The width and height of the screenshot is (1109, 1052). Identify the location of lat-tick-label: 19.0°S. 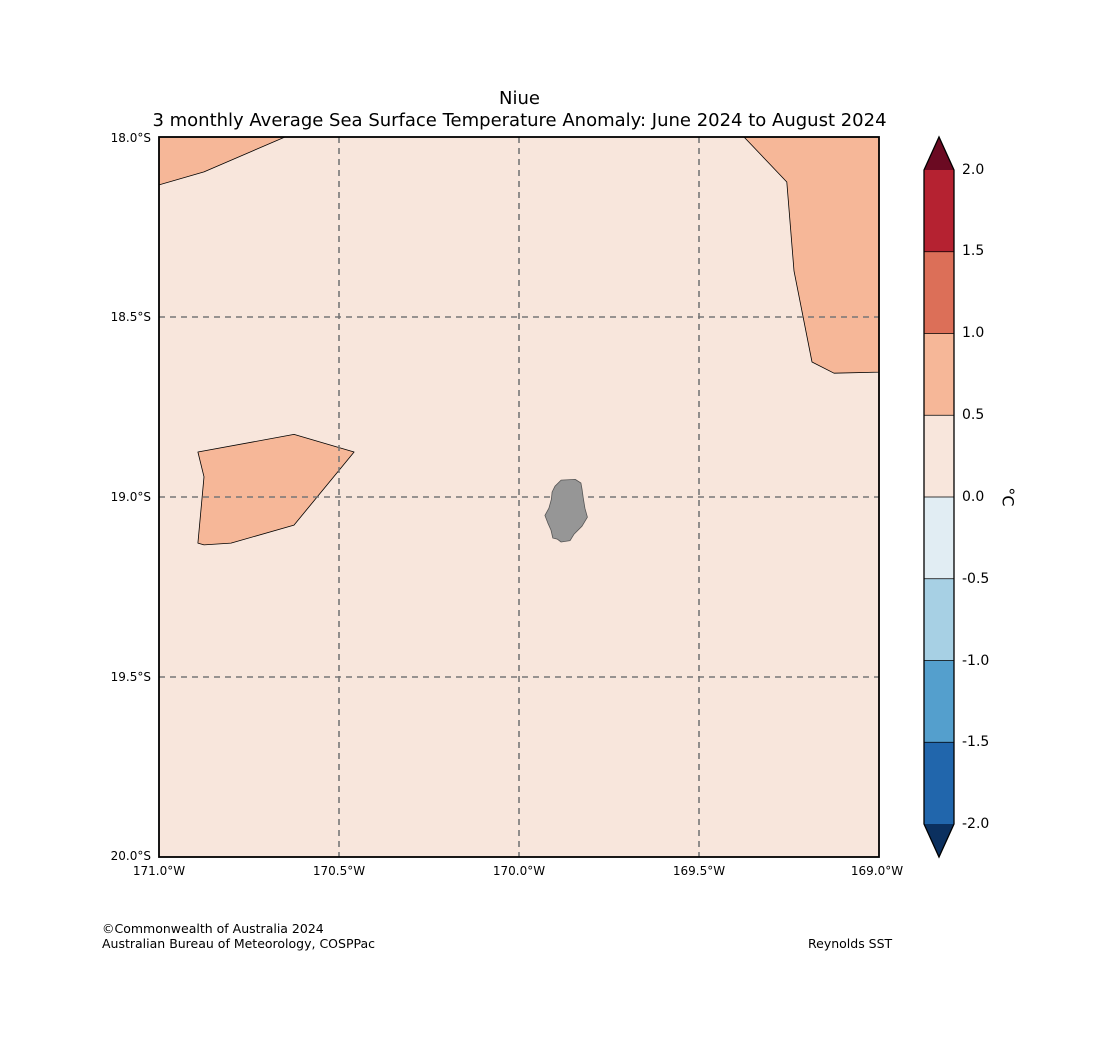
(130, 497).